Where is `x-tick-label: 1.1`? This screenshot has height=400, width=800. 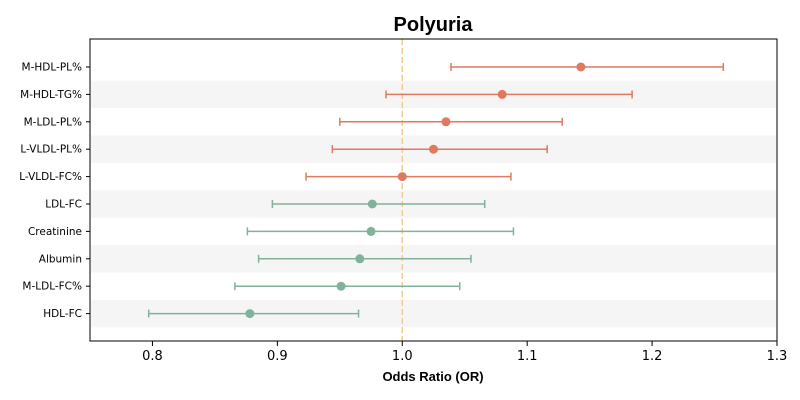
x-tick-label: 1.1 is located at coordinates (527, 356).